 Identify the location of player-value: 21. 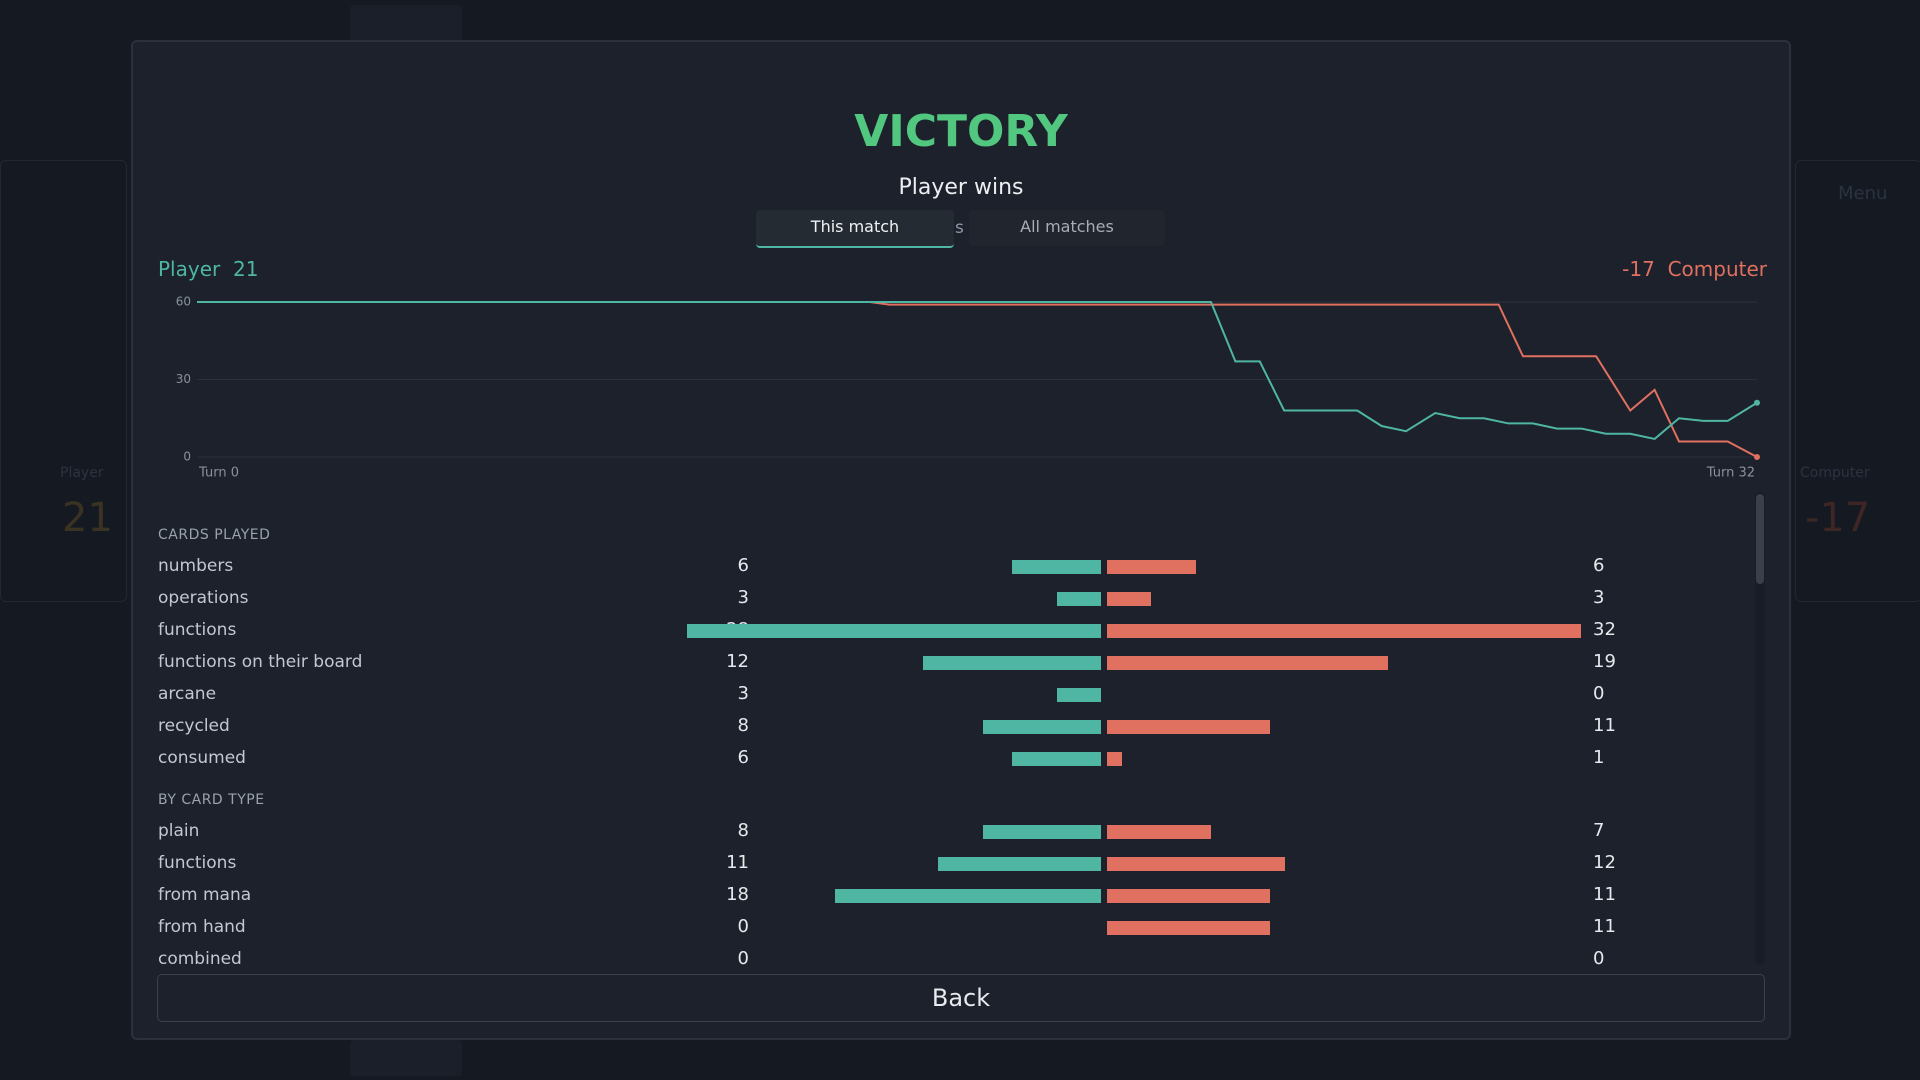
(245, 269).